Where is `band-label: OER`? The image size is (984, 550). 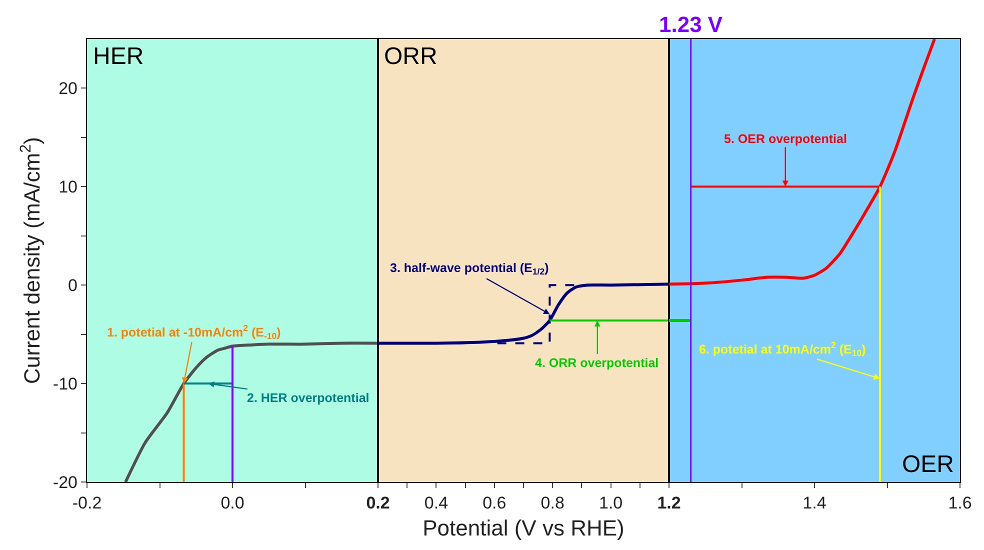 band-label: OER is located at coordinates (928, 464).